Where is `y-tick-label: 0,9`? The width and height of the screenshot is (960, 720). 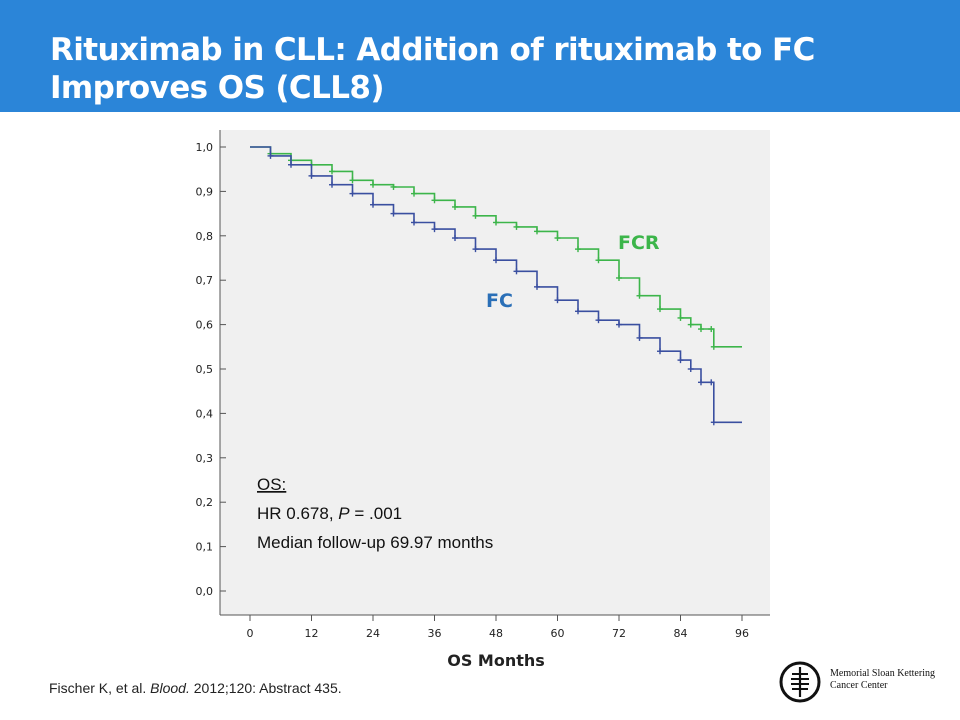
y-tick-label: 0,9 is located at coordinates (205, 191).